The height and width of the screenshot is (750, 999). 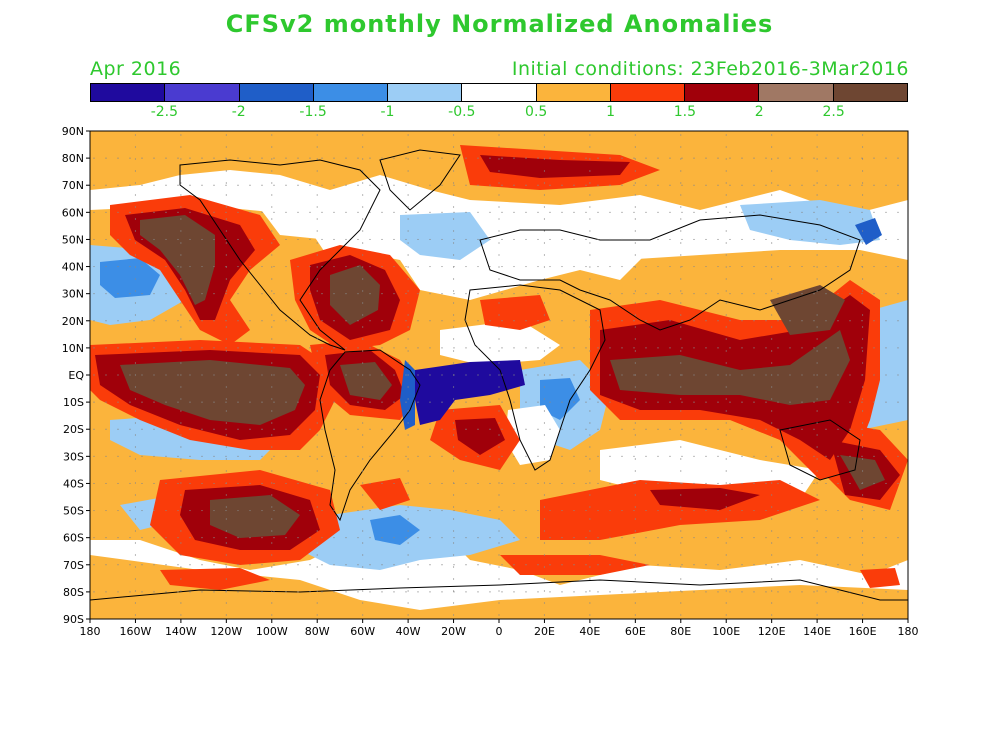 What do you see at coordinates (573, 92) in the screenshot?
I see `colorbar-swatch` at bounding box center [573, 92].